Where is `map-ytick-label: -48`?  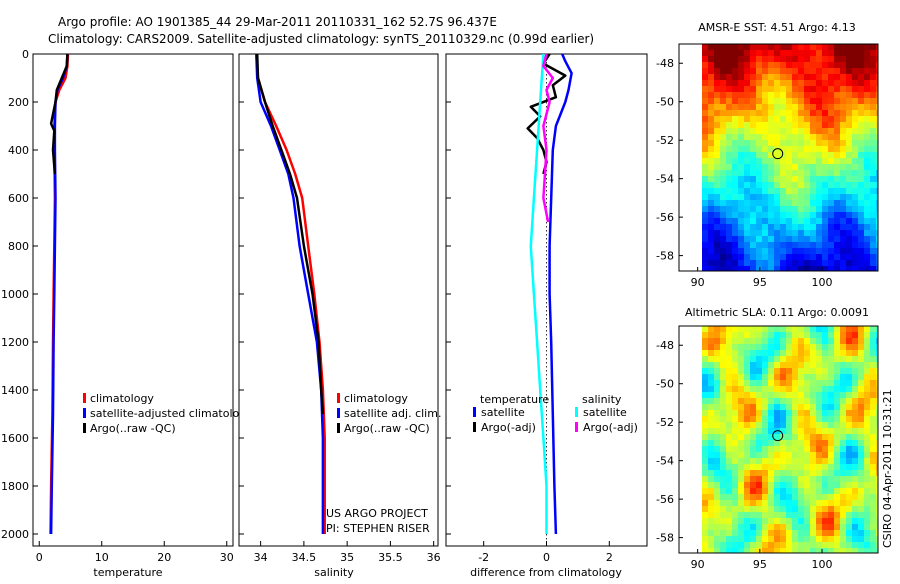
map-ytick-label: -48 is located at coordinates (665, 63).